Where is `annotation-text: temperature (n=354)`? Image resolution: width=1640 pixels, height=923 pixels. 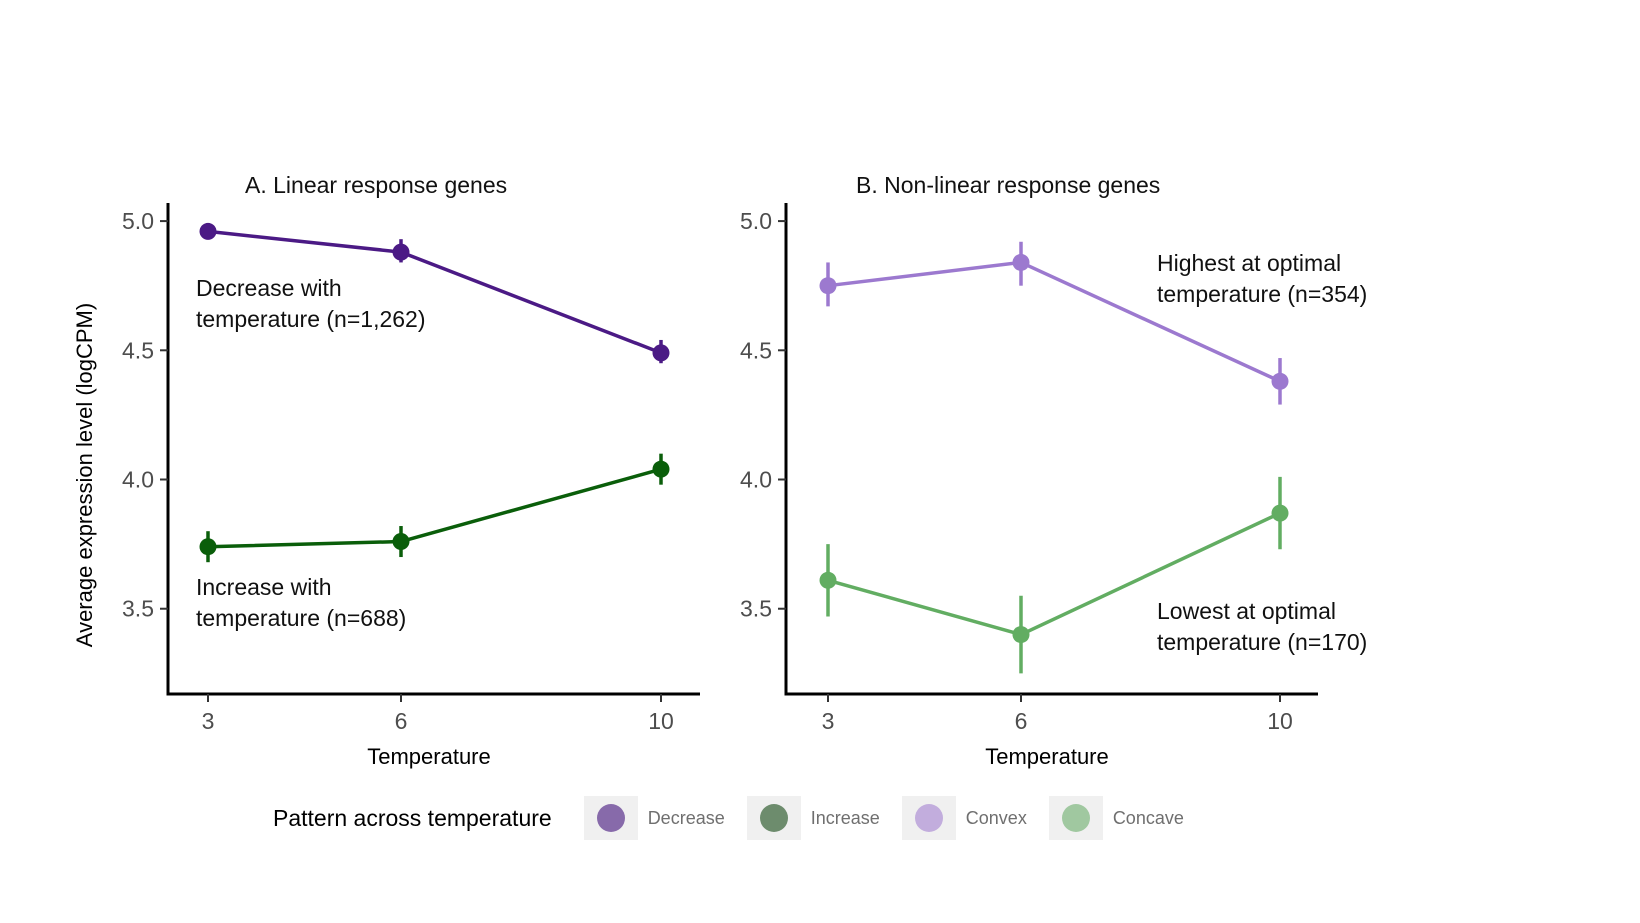
annotation-text: temperature (n=354) is located at coordinates (1262, 294).